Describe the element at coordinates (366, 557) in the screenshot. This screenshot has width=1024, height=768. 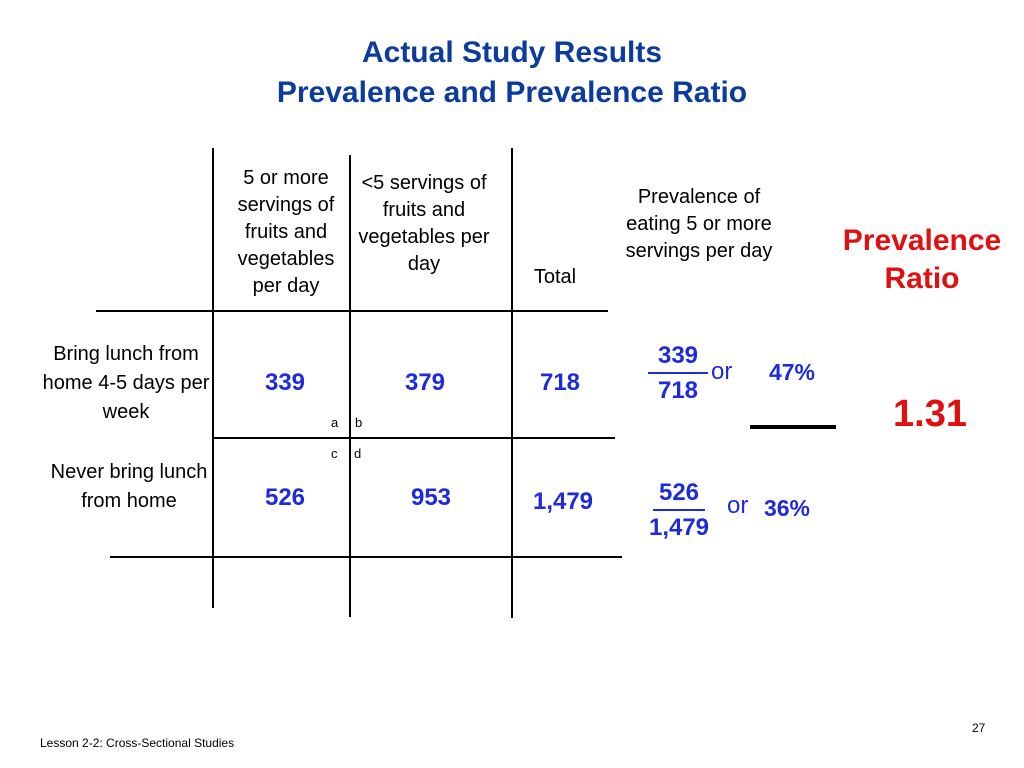
I see `grid-line-h3` at that location.